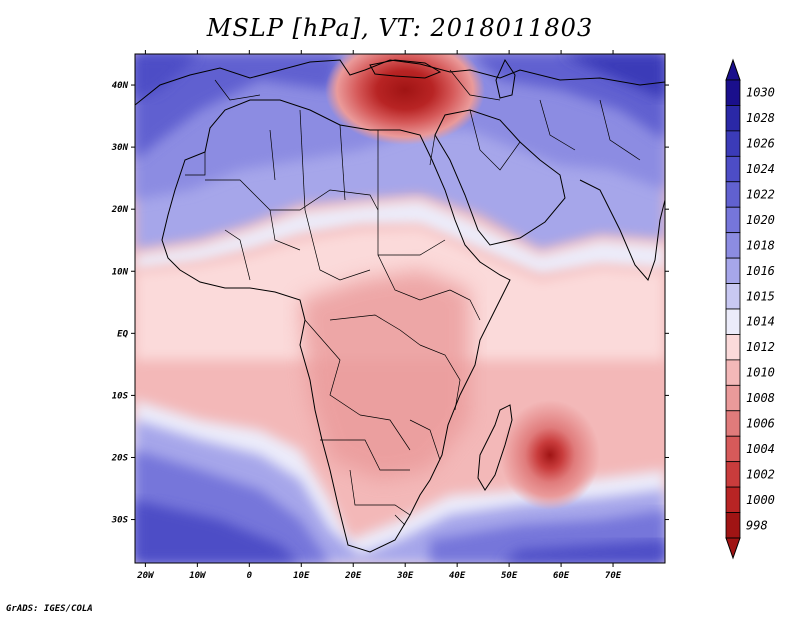  What do you see at coordinates (622, 230) in the screenshot?
I see `india-coastline` at bounding box center [622, 230].